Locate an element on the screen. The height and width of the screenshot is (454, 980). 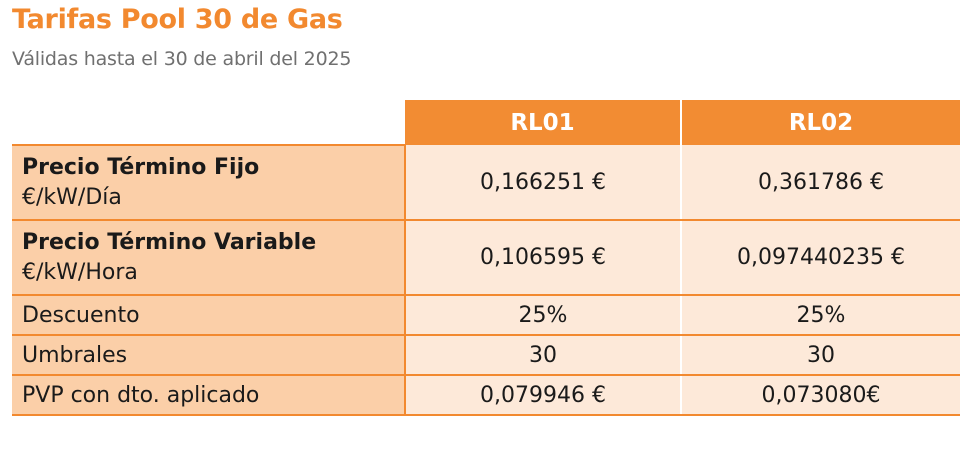
table-header-row: RL01 RL02 is located at coordinates (486, 123).